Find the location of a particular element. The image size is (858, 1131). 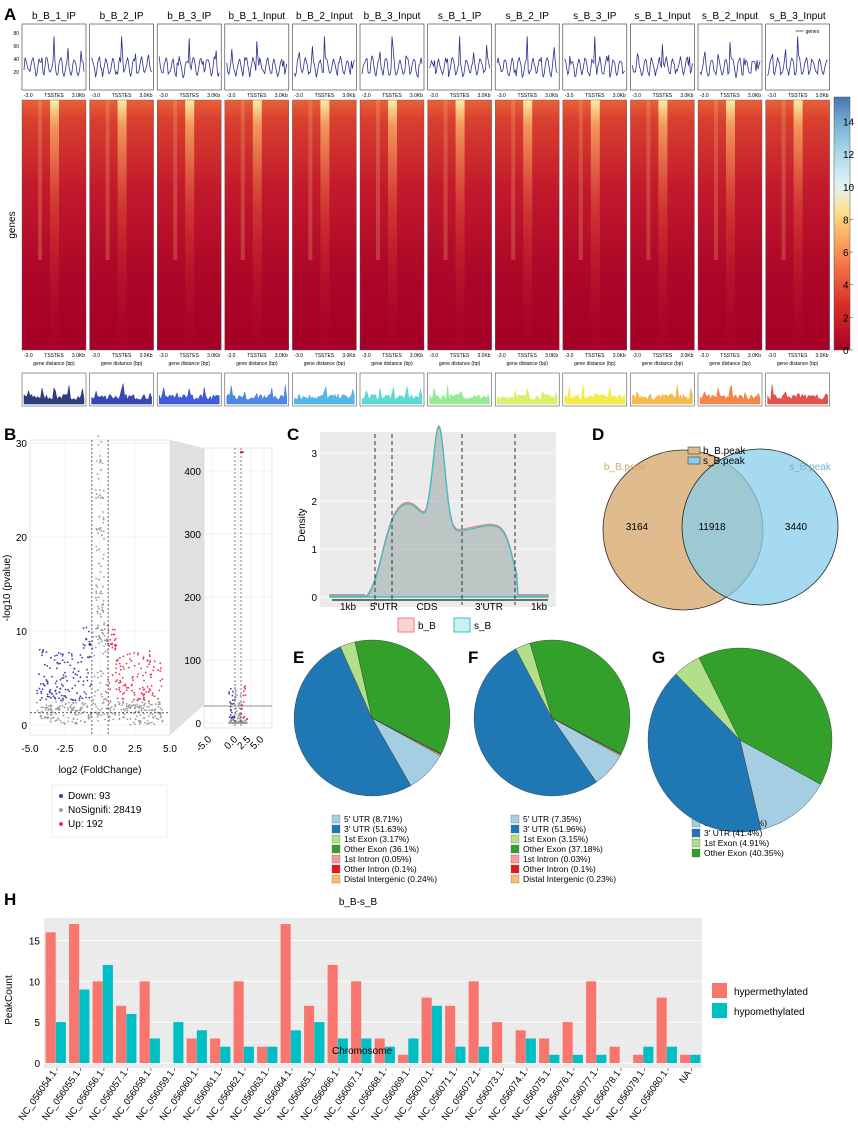

heatmap-frame is located at coordinates (662, 225).